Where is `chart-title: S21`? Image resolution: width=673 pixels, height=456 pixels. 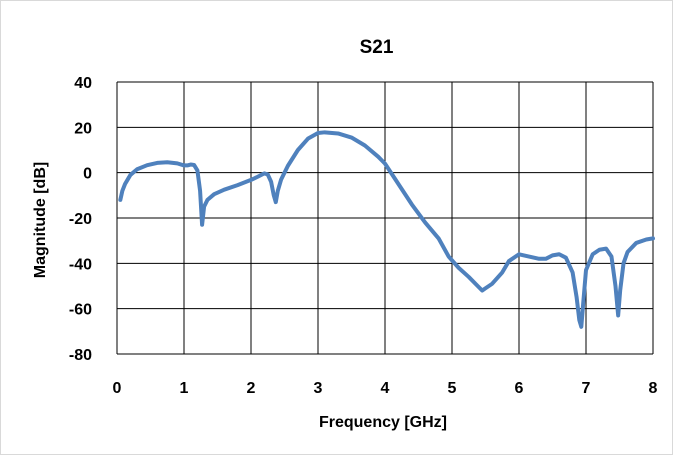
chart-title: S21 is located at coordinates (377, 47).